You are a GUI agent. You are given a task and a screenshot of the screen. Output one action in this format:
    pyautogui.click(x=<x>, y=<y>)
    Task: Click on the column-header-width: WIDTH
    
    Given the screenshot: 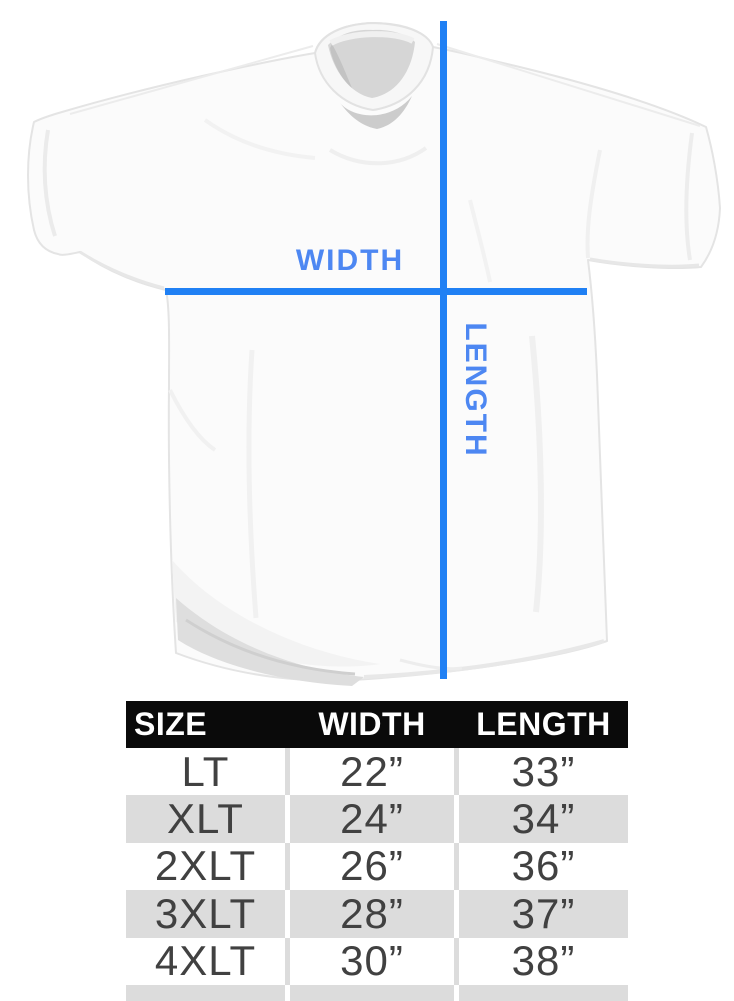 What is the action you would take?
    pyautogui.click(x=372, y=724)
    